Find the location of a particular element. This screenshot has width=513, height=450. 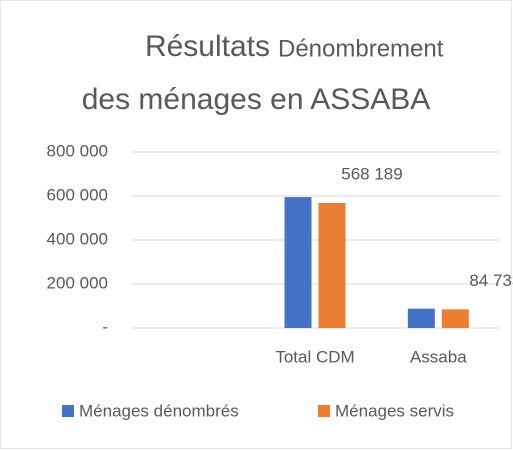

chart-title: des ménages en ASSABA is located at coordinates (256, 99).